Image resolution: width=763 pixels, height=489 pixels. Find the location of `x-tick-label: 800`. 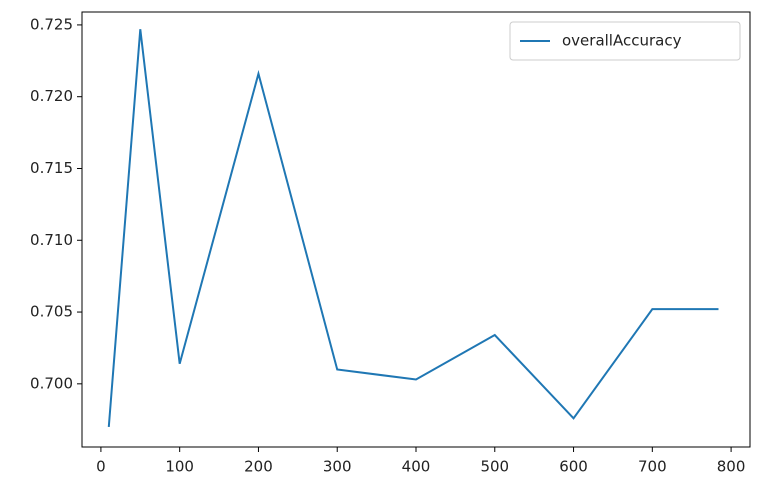

x-tick-label: 800 is located at coordinates (731, 467).